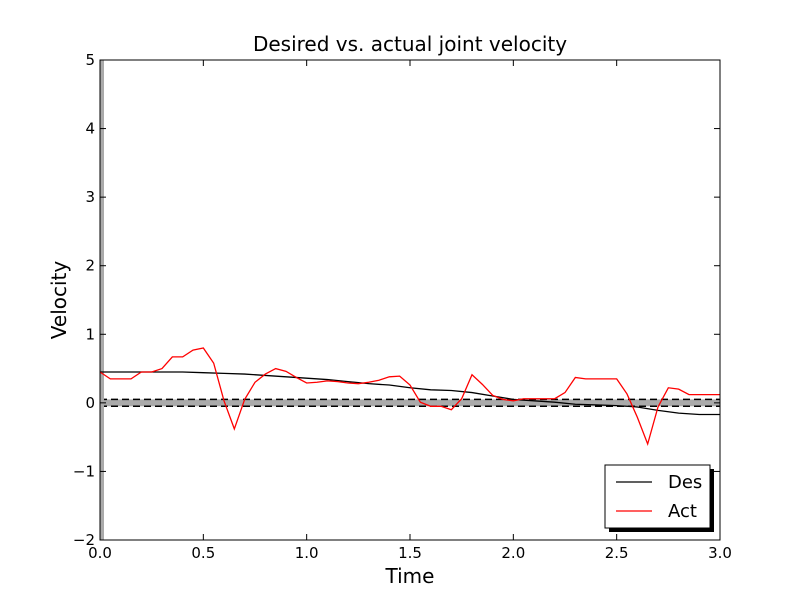 Image resolution: width=800 pixels, height=600 pixels. I want to click on y-axis-label: Velocity, so click(59, 300).